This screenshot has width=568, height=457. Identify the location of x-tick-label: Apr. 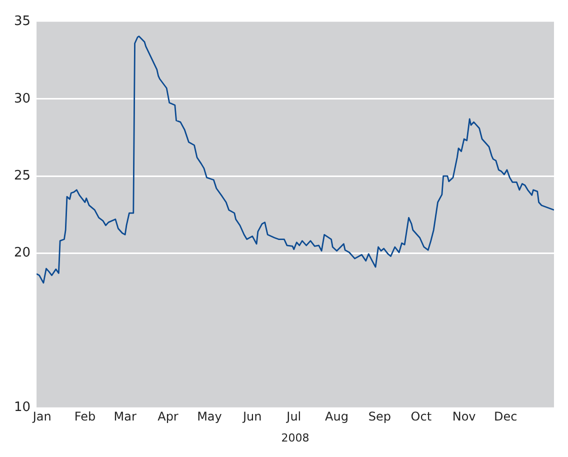
(168, 417).